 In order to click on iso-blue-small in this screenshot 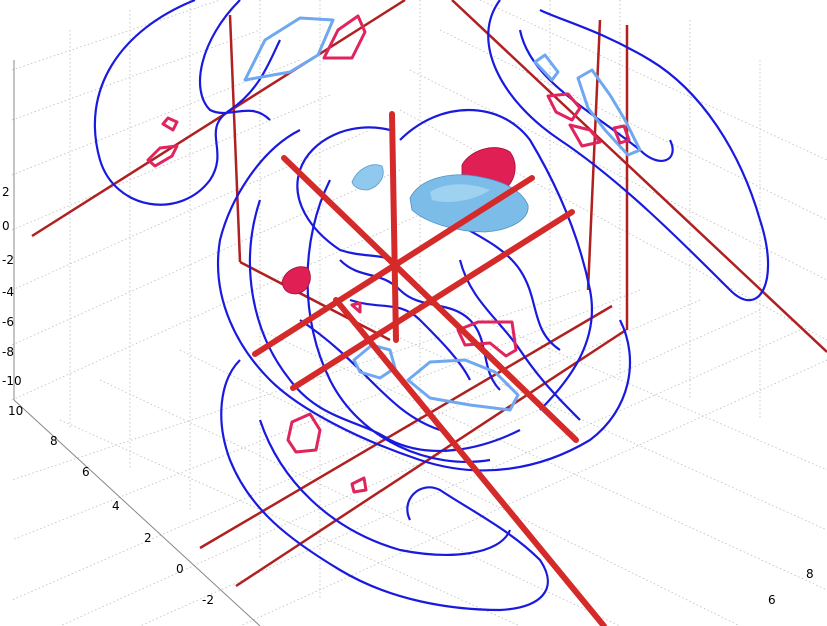, I will do `click(367, 177)`.